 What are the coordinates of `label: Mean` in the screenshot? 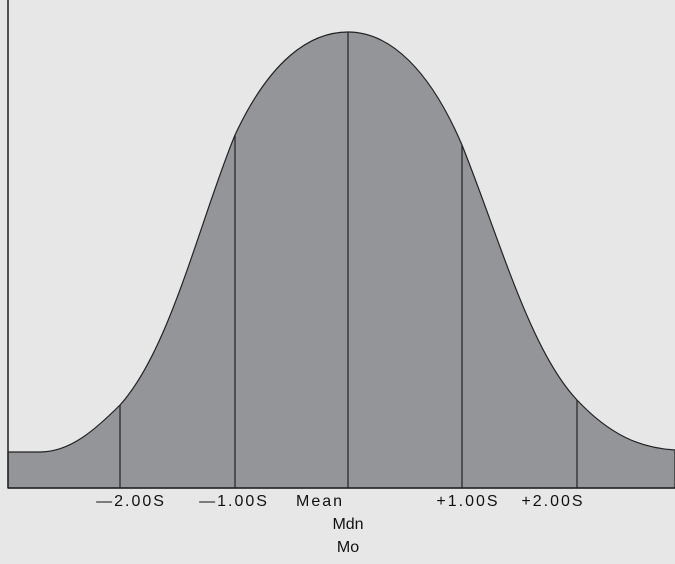 It's located at (320, 501).